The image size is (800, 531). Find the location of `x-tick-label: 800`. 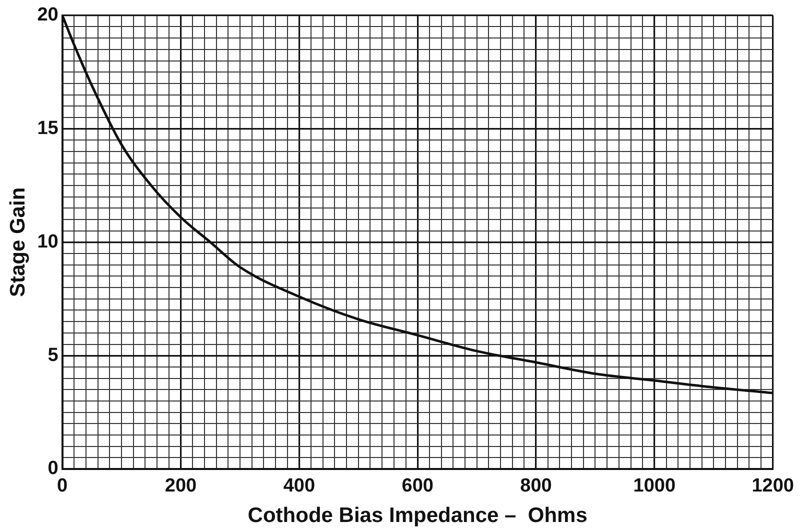

x-tick-label: 800 is located at coordinates (536, 486).